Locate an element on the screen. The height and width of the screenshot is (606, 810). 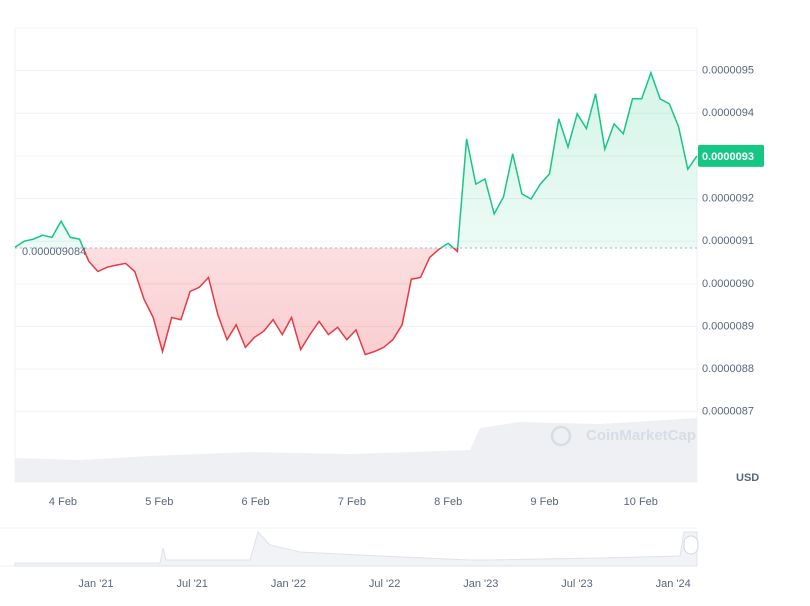
navigator-line is located at coordinates (356, 549).